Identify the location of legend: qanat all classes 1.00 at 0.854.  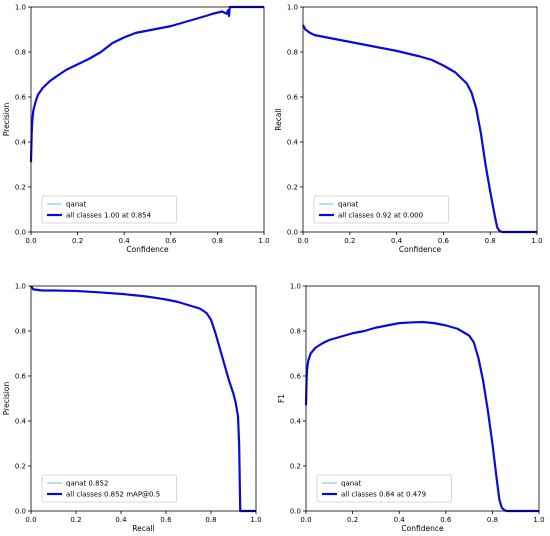
(109, 209).